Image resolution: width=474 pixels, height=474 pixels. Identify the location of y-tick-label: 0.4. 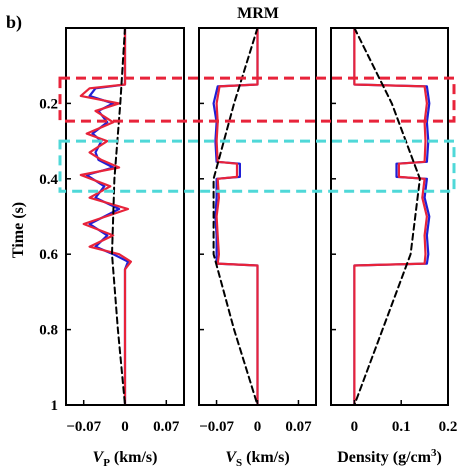
(48, 180).